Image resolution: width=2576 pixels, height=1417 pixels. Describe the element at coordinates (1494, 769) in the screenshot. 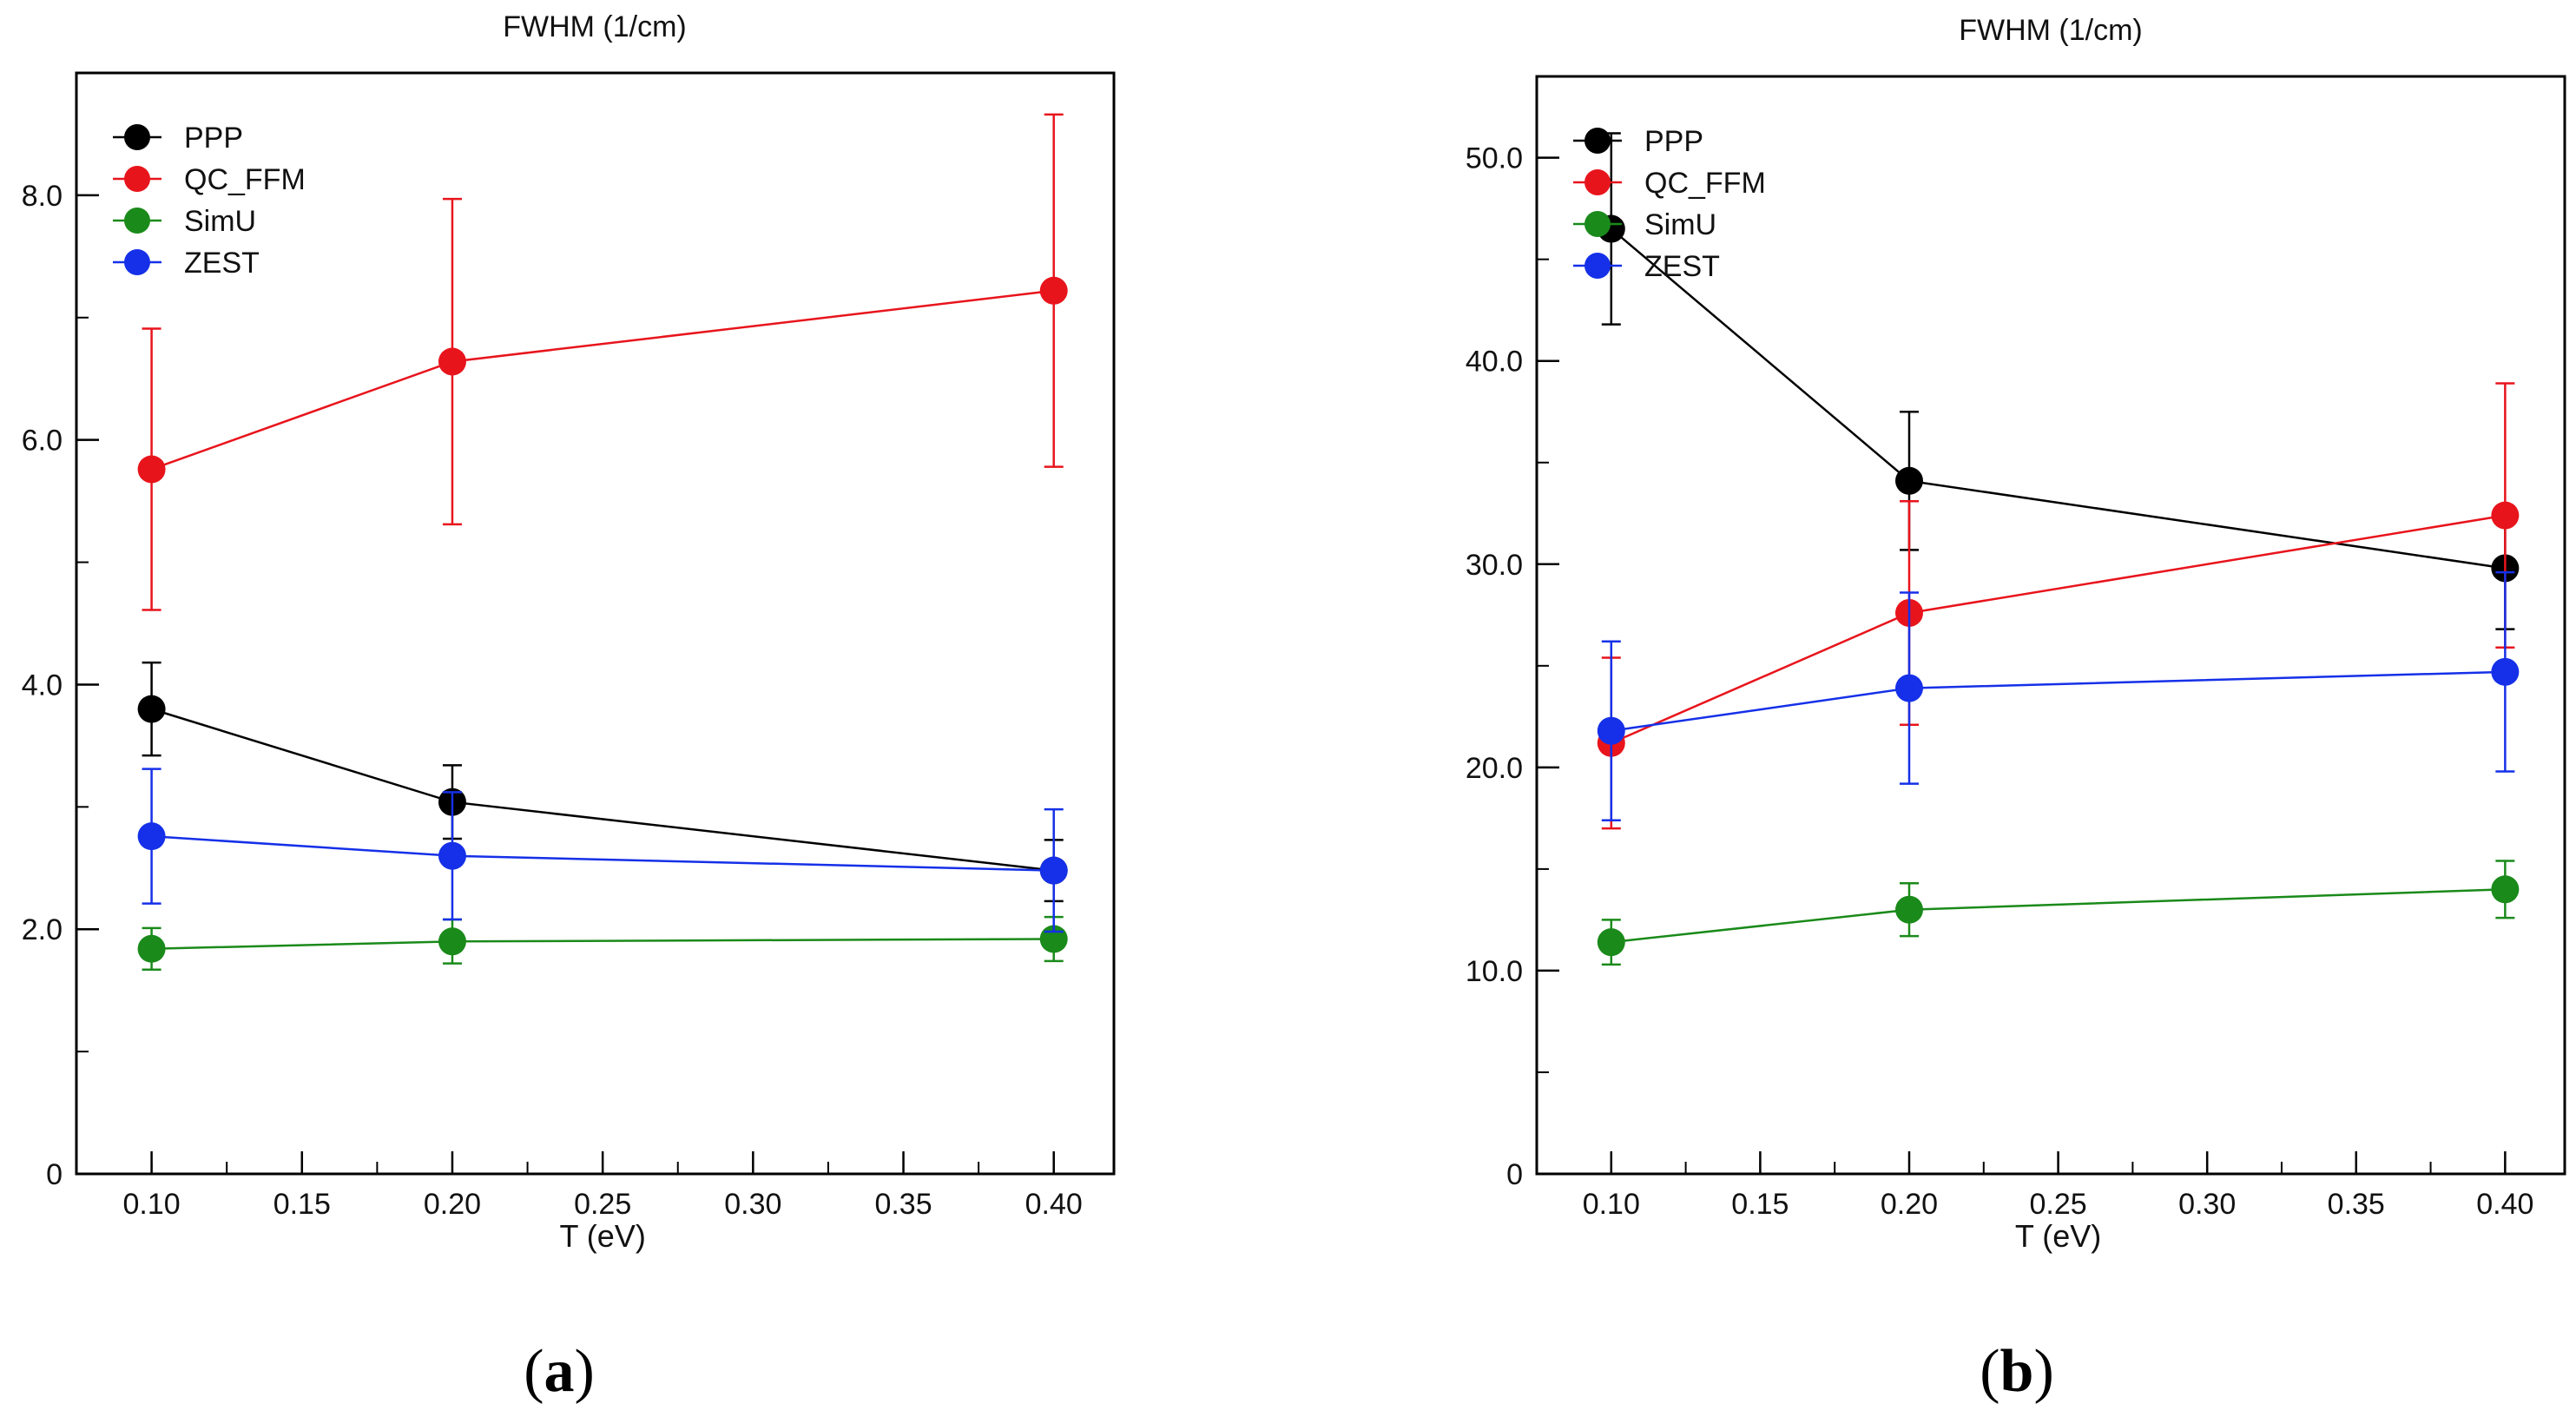

I see `y-tick-label: 20.0` at that location.